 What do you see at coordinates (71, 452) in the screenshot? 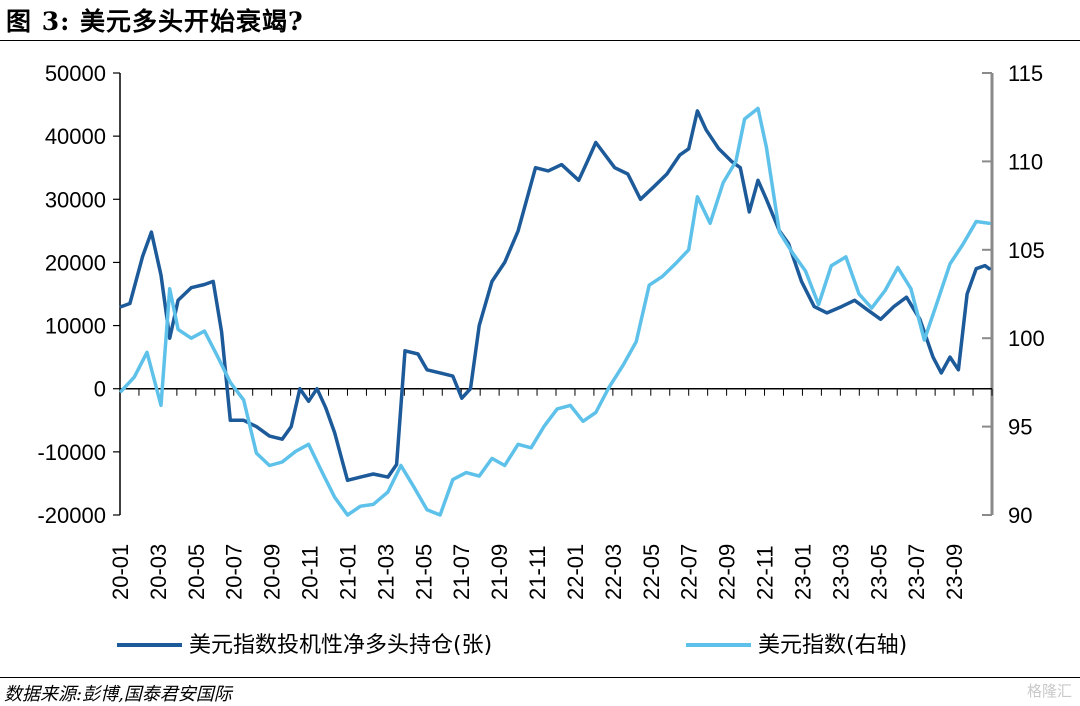
I see `y-left-tick-label: -10000` at bounding box center [71, 452].